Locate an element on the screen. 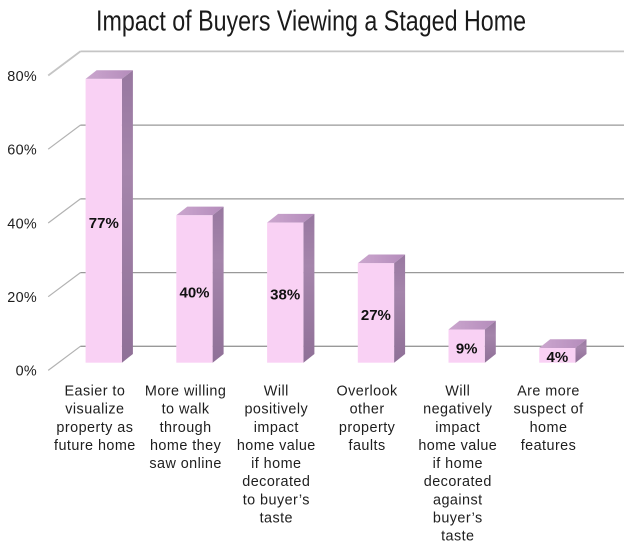 The image size is (624, 554). svg-text: home is located at coordinates (549, 428).